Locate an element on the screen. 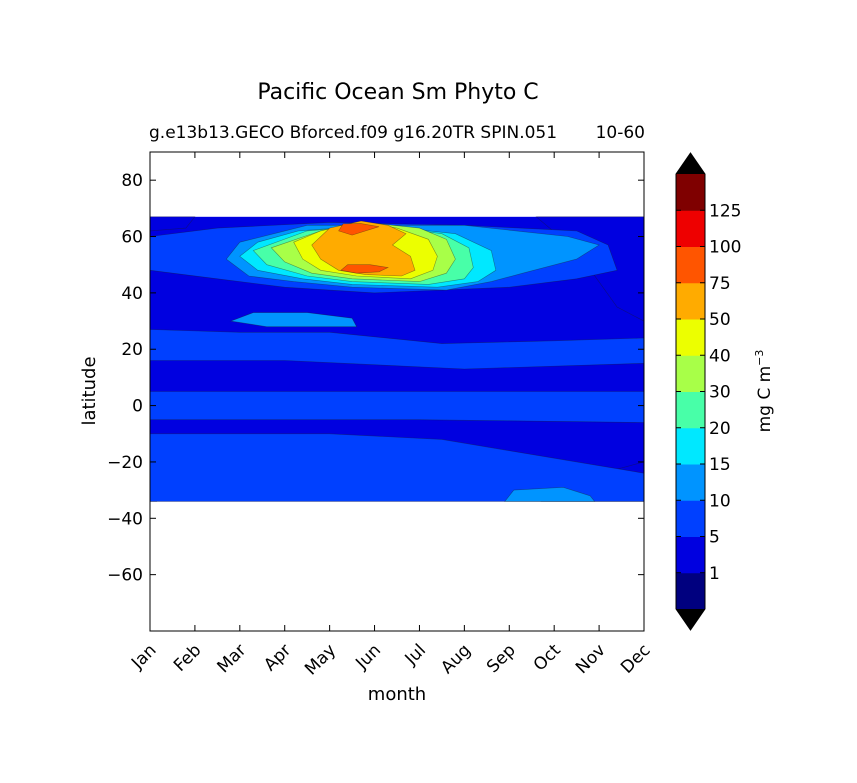 Image resolution: width=857 pixels, height=783 pixels. x-axis-label: month is located at coordinates (397, 694).